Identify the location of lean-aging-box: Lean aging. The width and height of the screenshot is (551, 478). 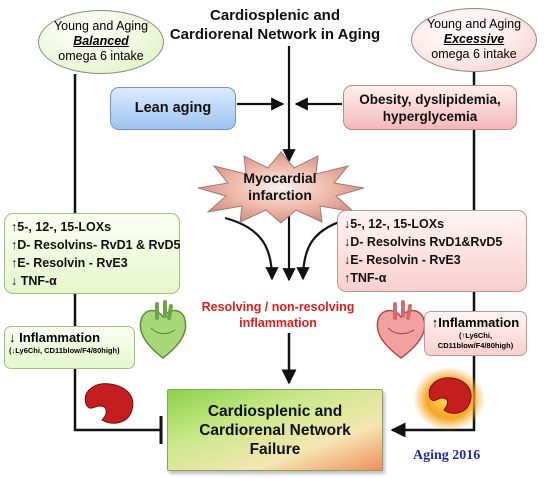
(173, 108).